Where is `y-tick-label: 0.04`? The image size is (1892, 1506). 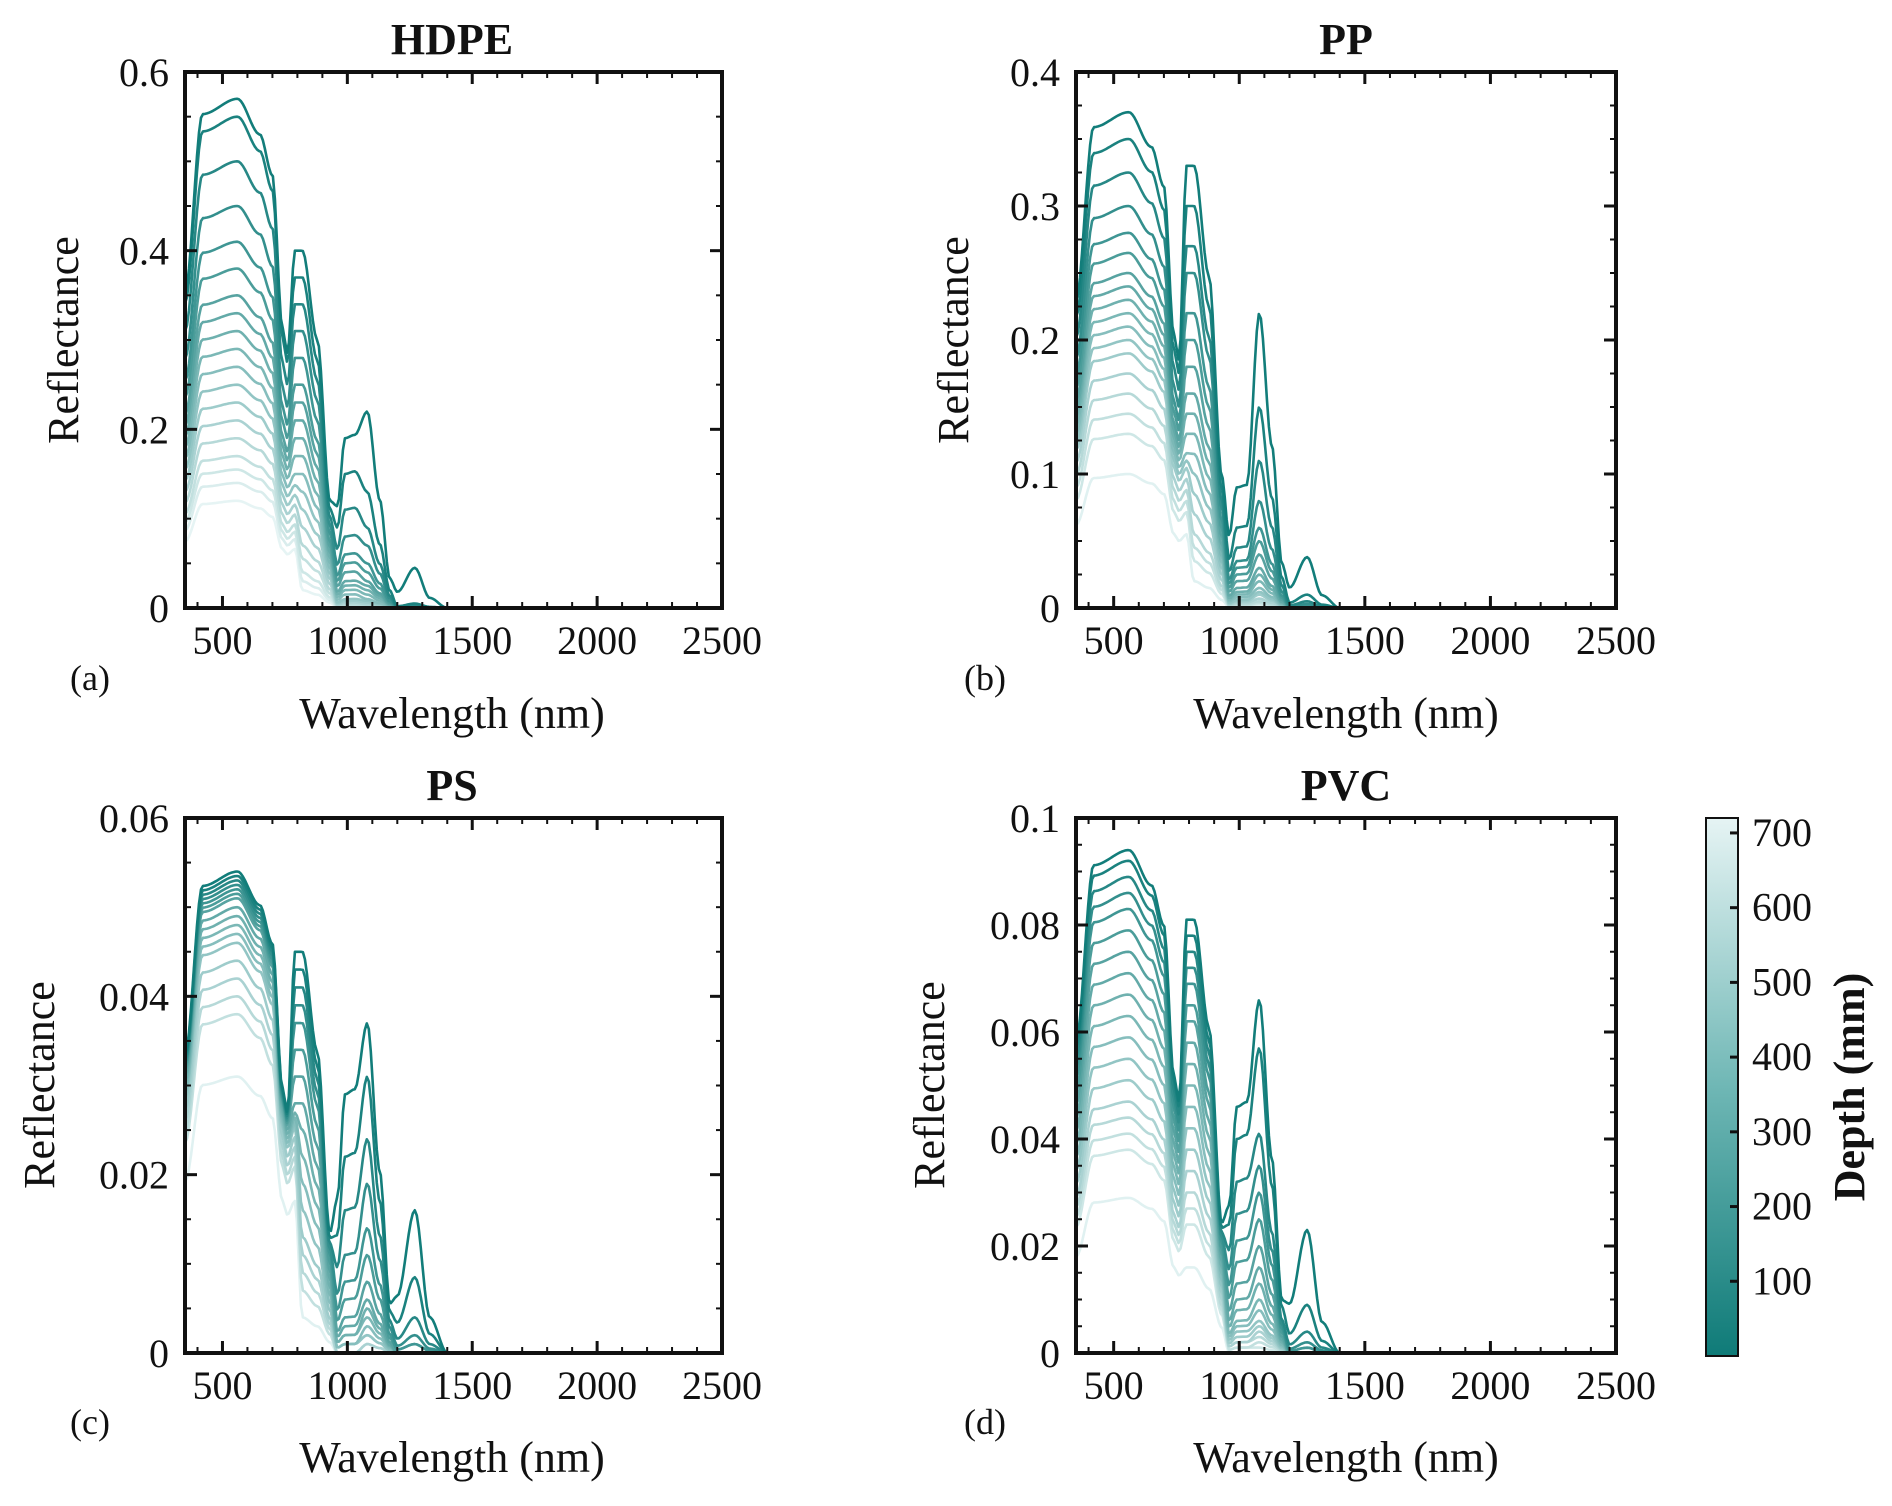 y-tick-label: 0.04 is located at coordinates (134, 996).